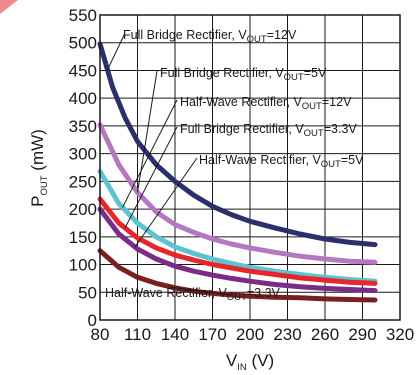 This screenshot has height=375, width=419. Describe the element at coordinates (212, 334) in the screenshot. I see `x-tick-label: 170` at that location.